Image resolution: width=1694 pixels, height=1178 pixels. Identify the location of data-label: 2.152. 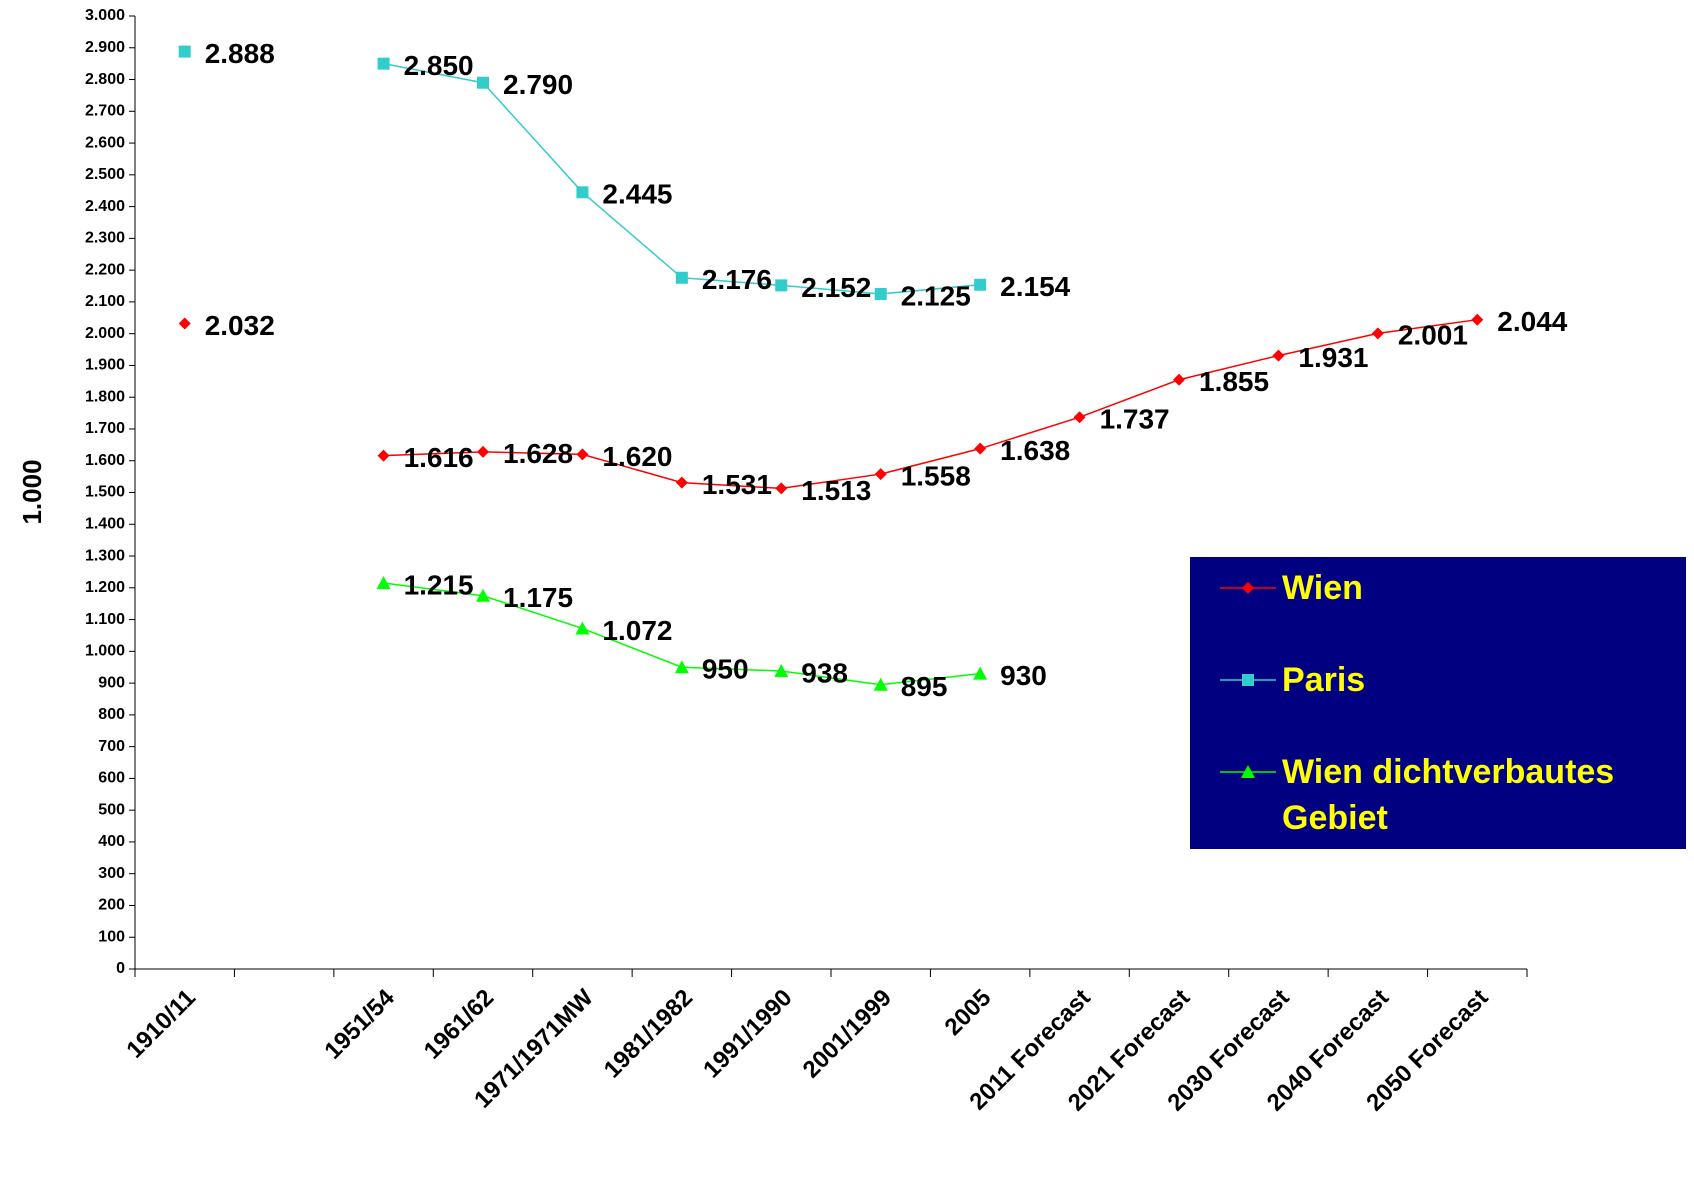
(836, 287).